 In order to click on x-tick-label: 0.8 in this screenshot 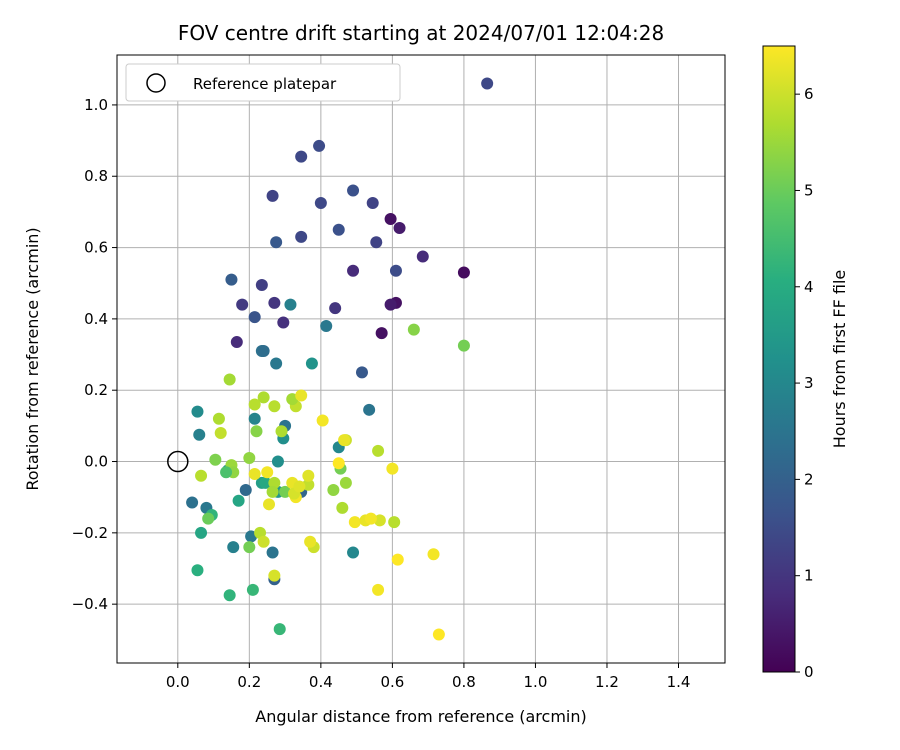, I will do `click(464, 682)`.